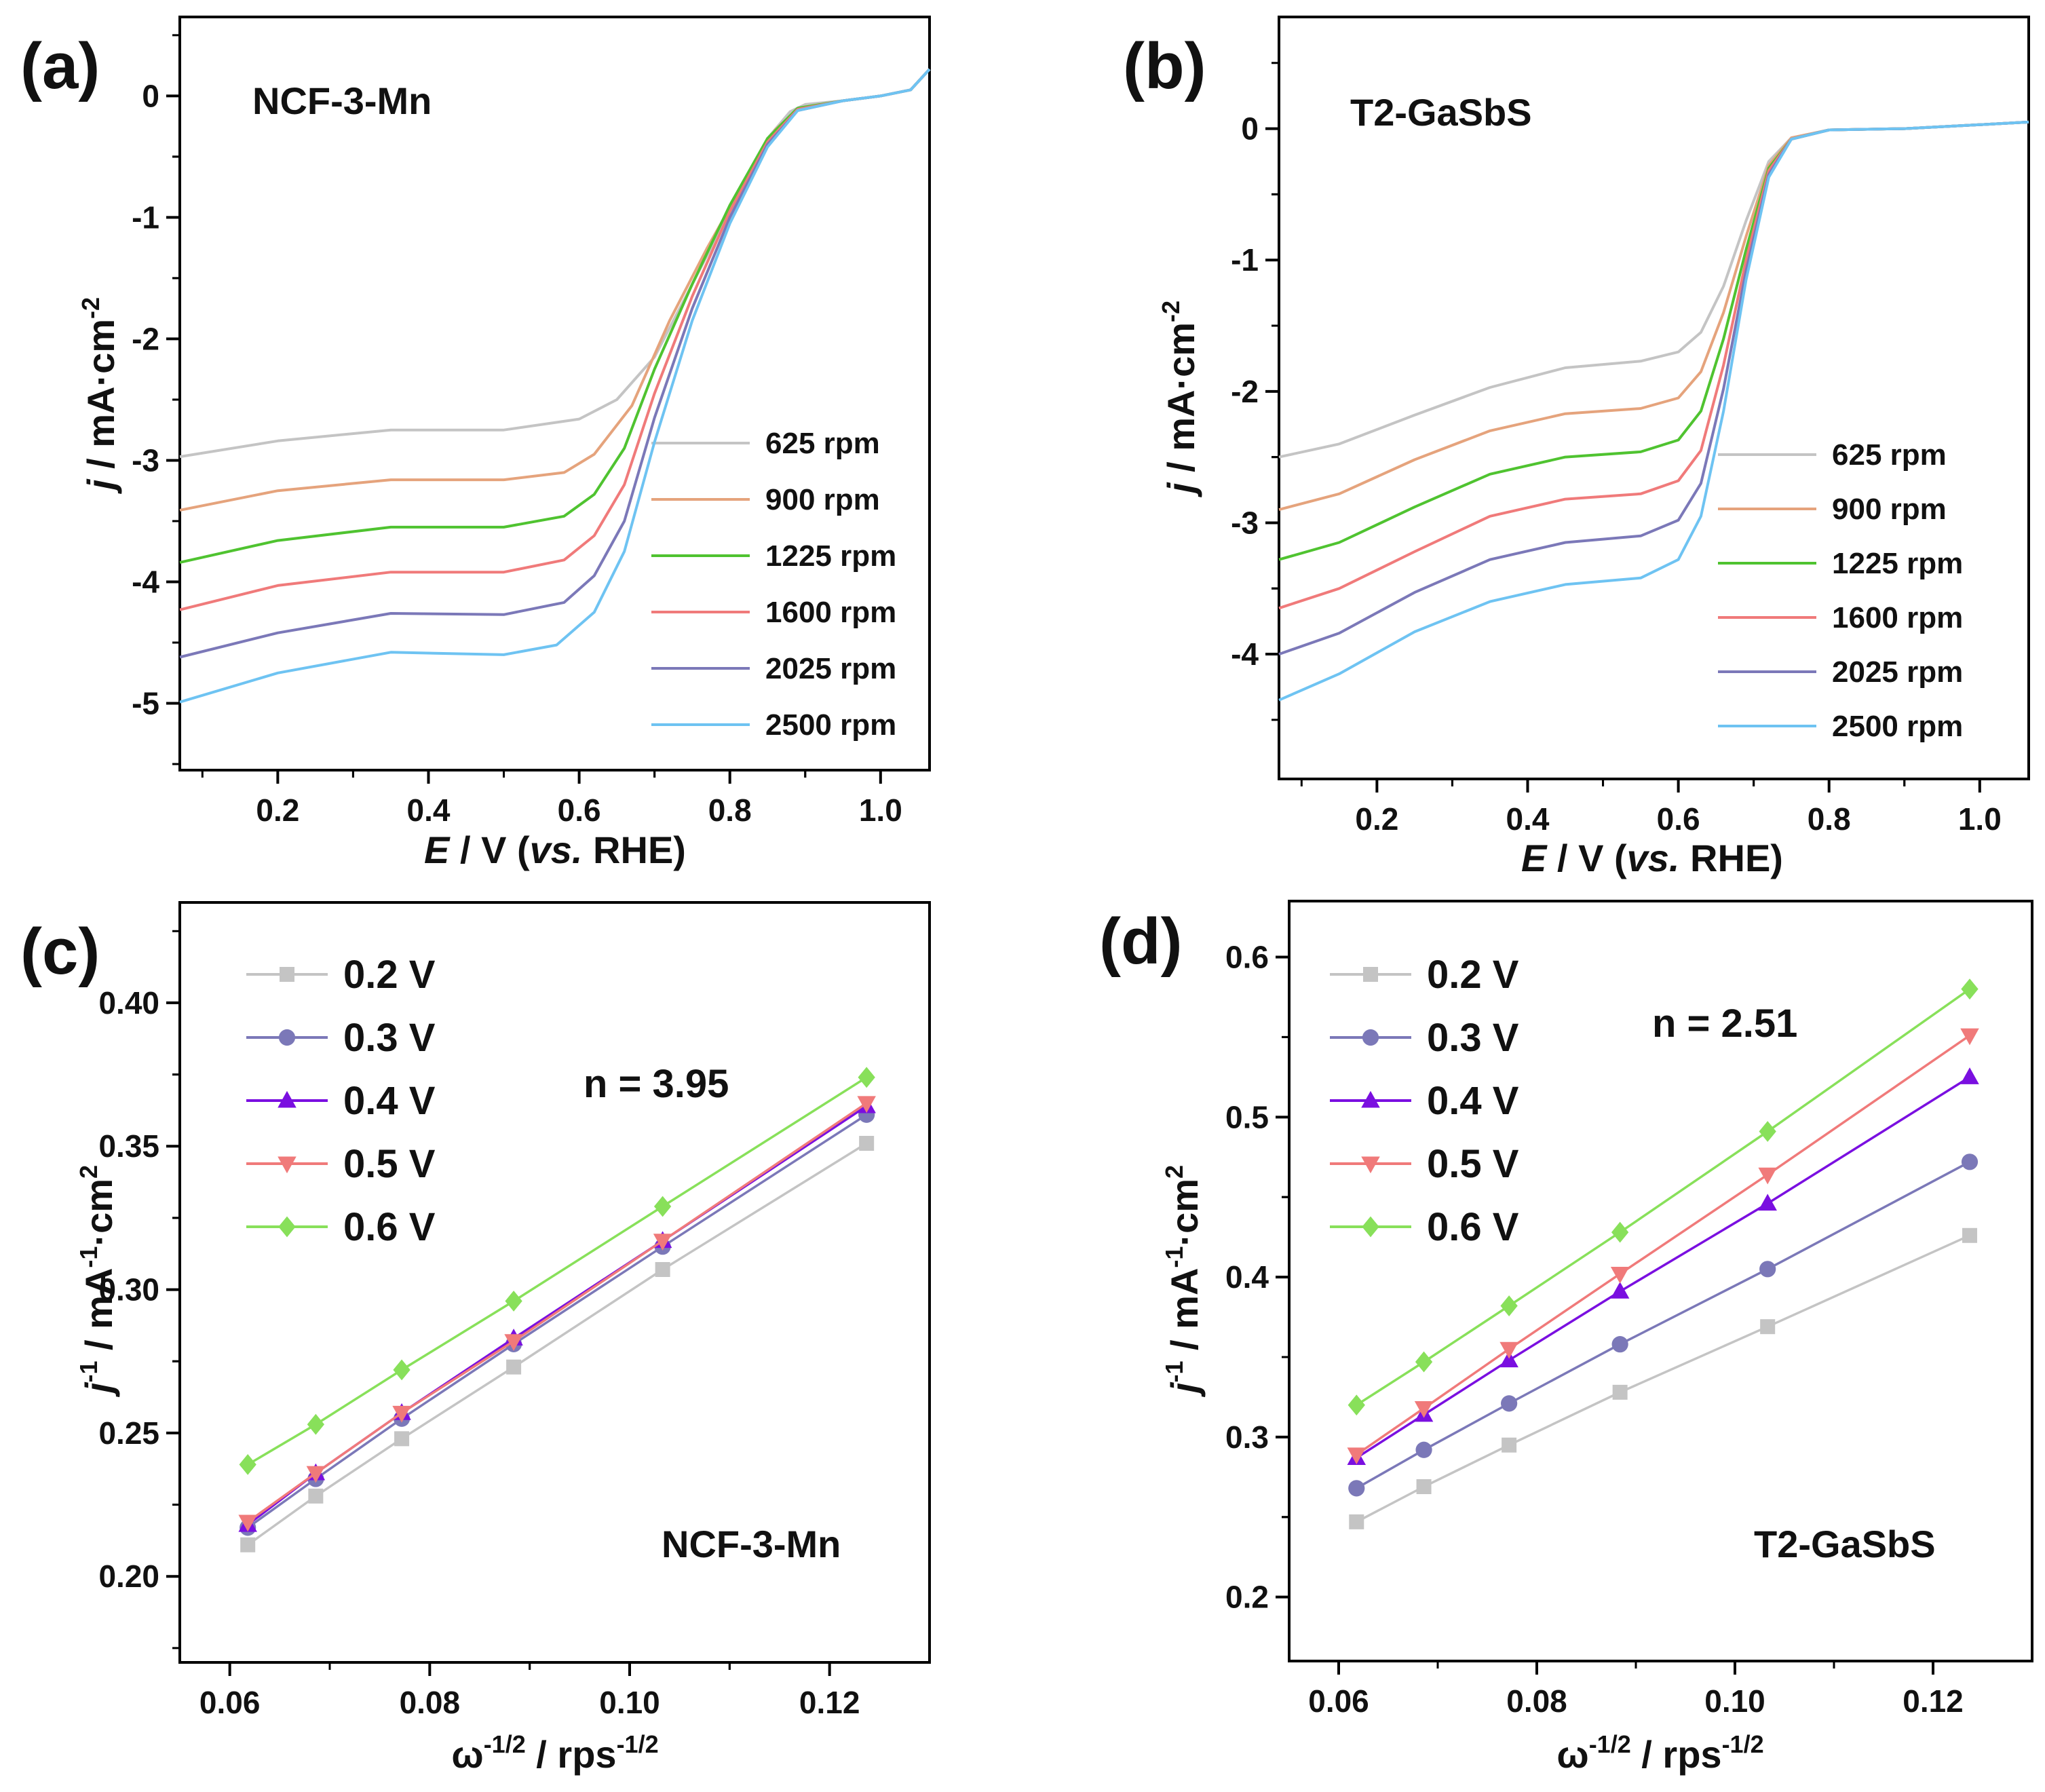 The height and width of the screenshot is (1792, 2045). I want to click on y-axis-label: j-1 / mA-1·cm2, so click(1183, 1281).